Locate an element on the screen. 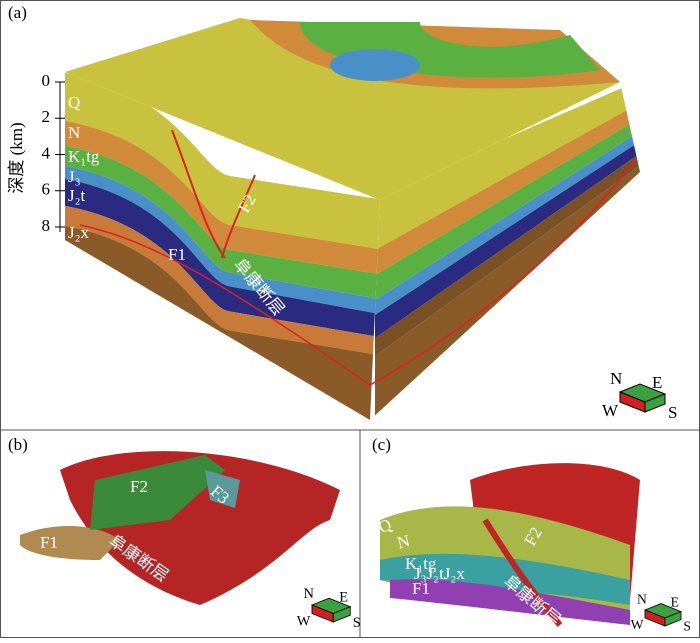 This screenshot has width=700, height=643. layer-label: Q is located at coordinates (74, 102).